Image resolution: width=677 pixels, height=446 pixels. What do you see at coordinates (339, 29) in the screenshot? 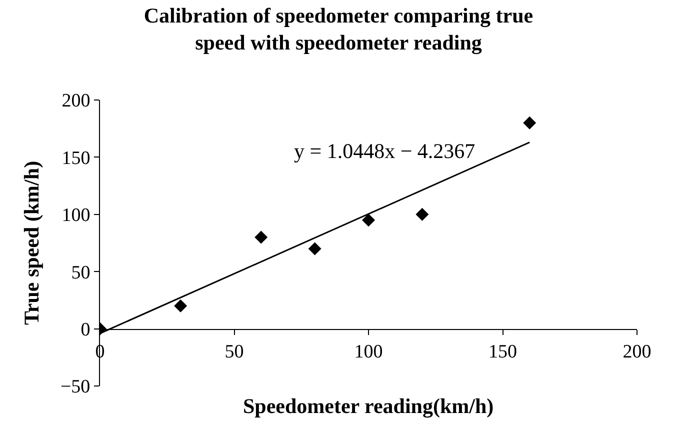
I see `chart-title: Calibration of speedometer comparing true speed with speedometer reading` at bounding box center [339, 29].